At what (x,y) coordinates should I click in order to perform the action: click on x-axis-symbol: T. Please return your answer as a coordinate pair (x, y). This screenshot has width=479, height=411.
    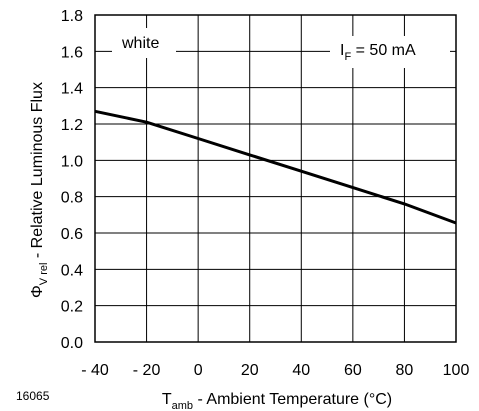
    Looking at the image, I should click on (167, 399).